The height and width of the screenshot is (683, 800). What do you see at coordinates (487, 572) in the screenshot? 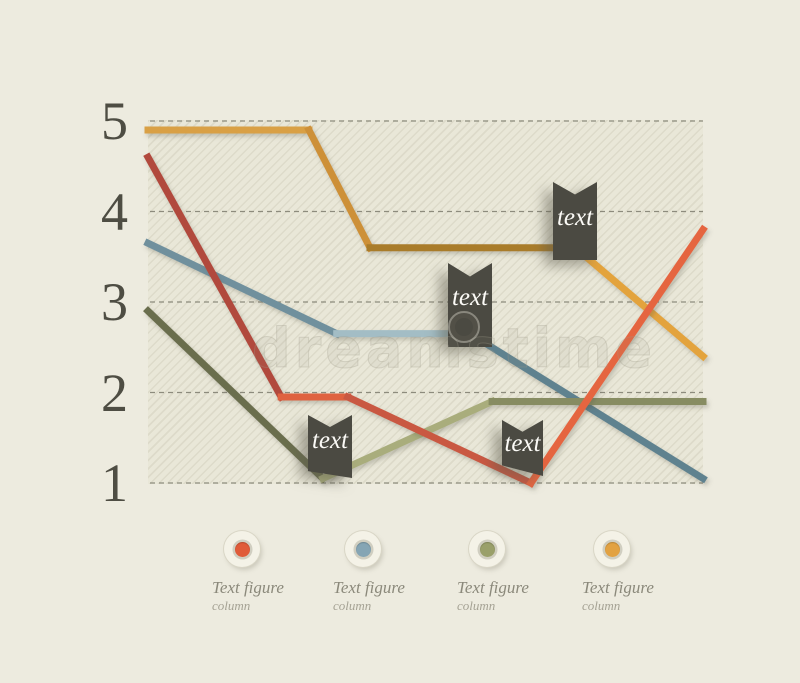
I see `legend-item-olive: Text figure column` at bounding box center [487, 572].